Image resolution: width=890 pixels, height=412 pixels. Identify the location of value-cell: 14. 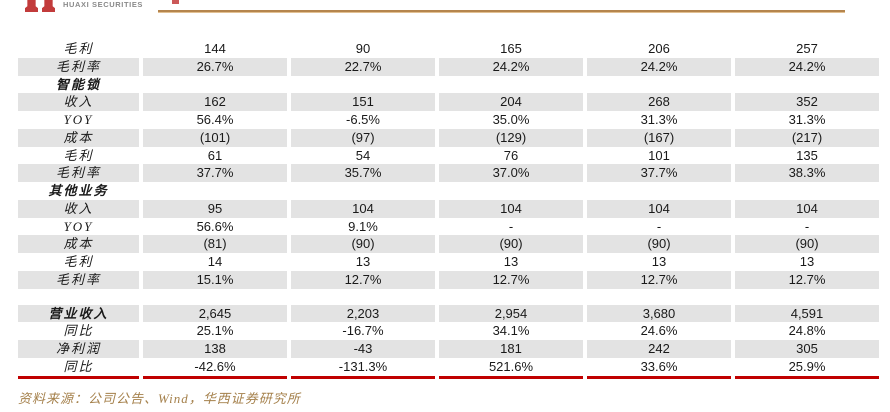
(215, 261).